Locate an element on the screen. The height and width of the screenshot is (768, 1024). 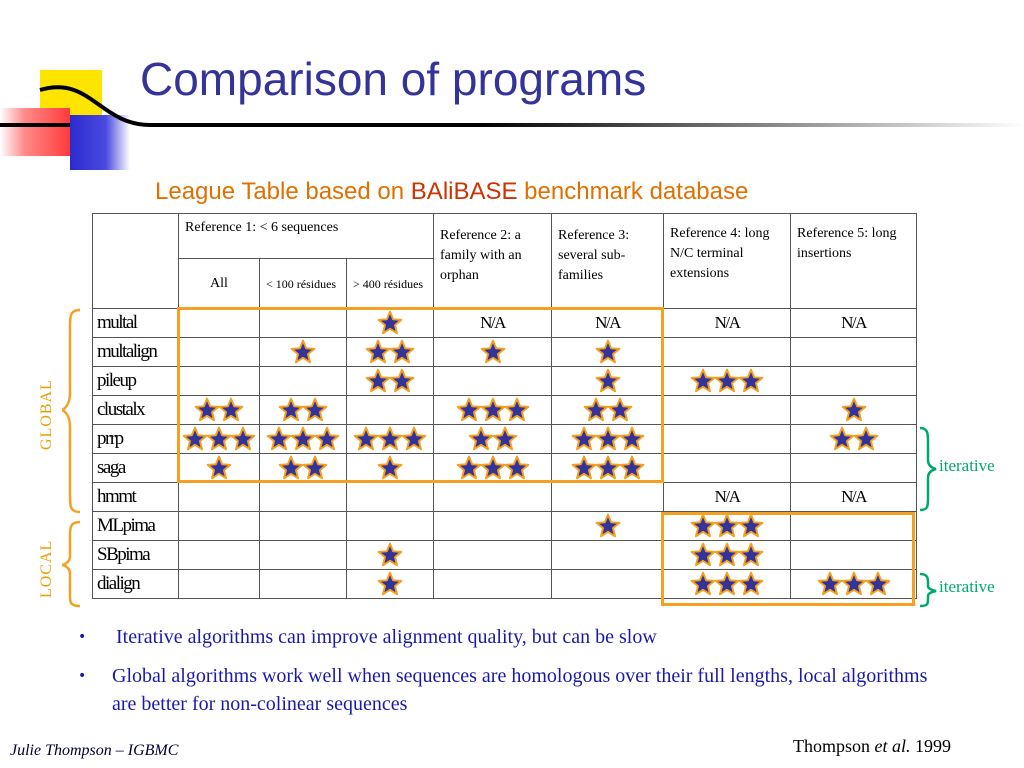
table-row: multal N/A N/A N/A N/A is located at coordinates (504, 323).